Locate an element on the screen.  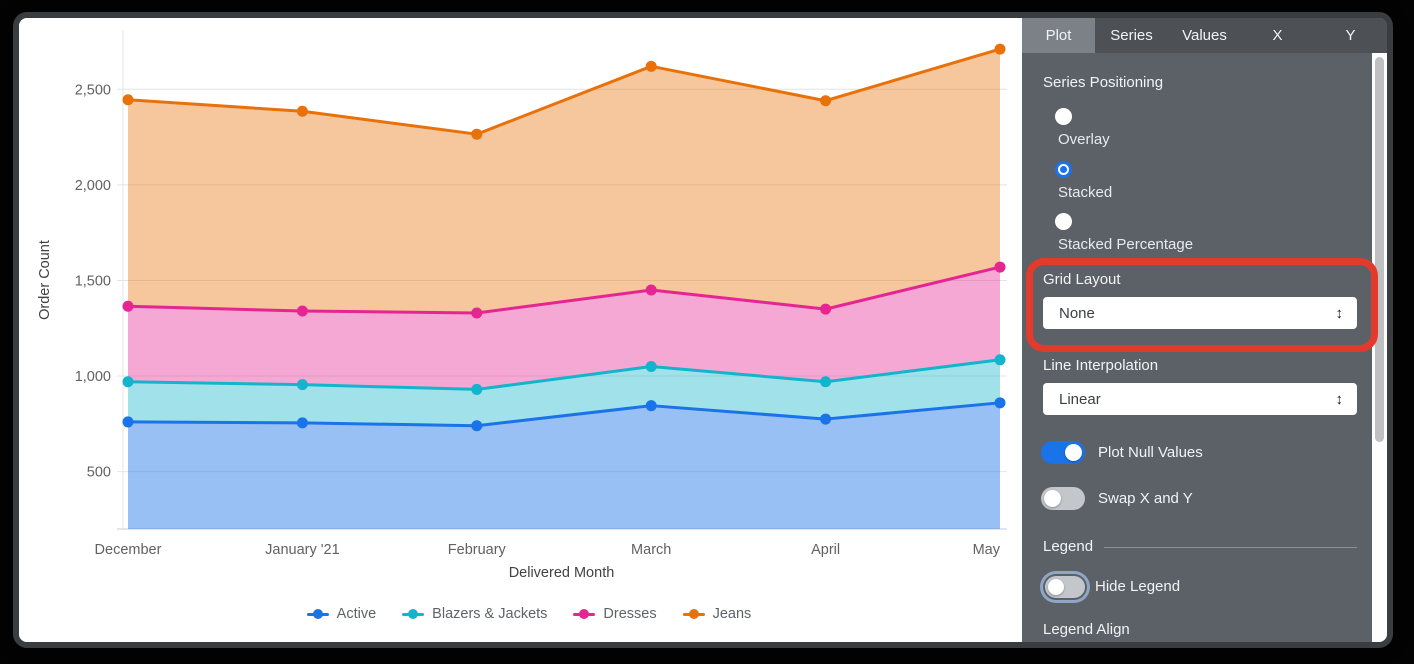
line-interpolation-value: Linear is located at coordinates (1080, 399).